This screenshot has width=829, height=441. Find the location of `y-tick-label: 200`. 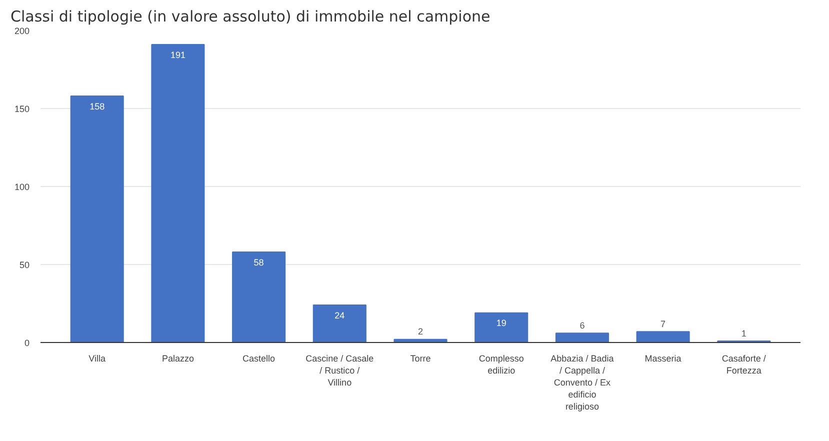

y-tick-label: 200 is located at coordinates (22, 31).